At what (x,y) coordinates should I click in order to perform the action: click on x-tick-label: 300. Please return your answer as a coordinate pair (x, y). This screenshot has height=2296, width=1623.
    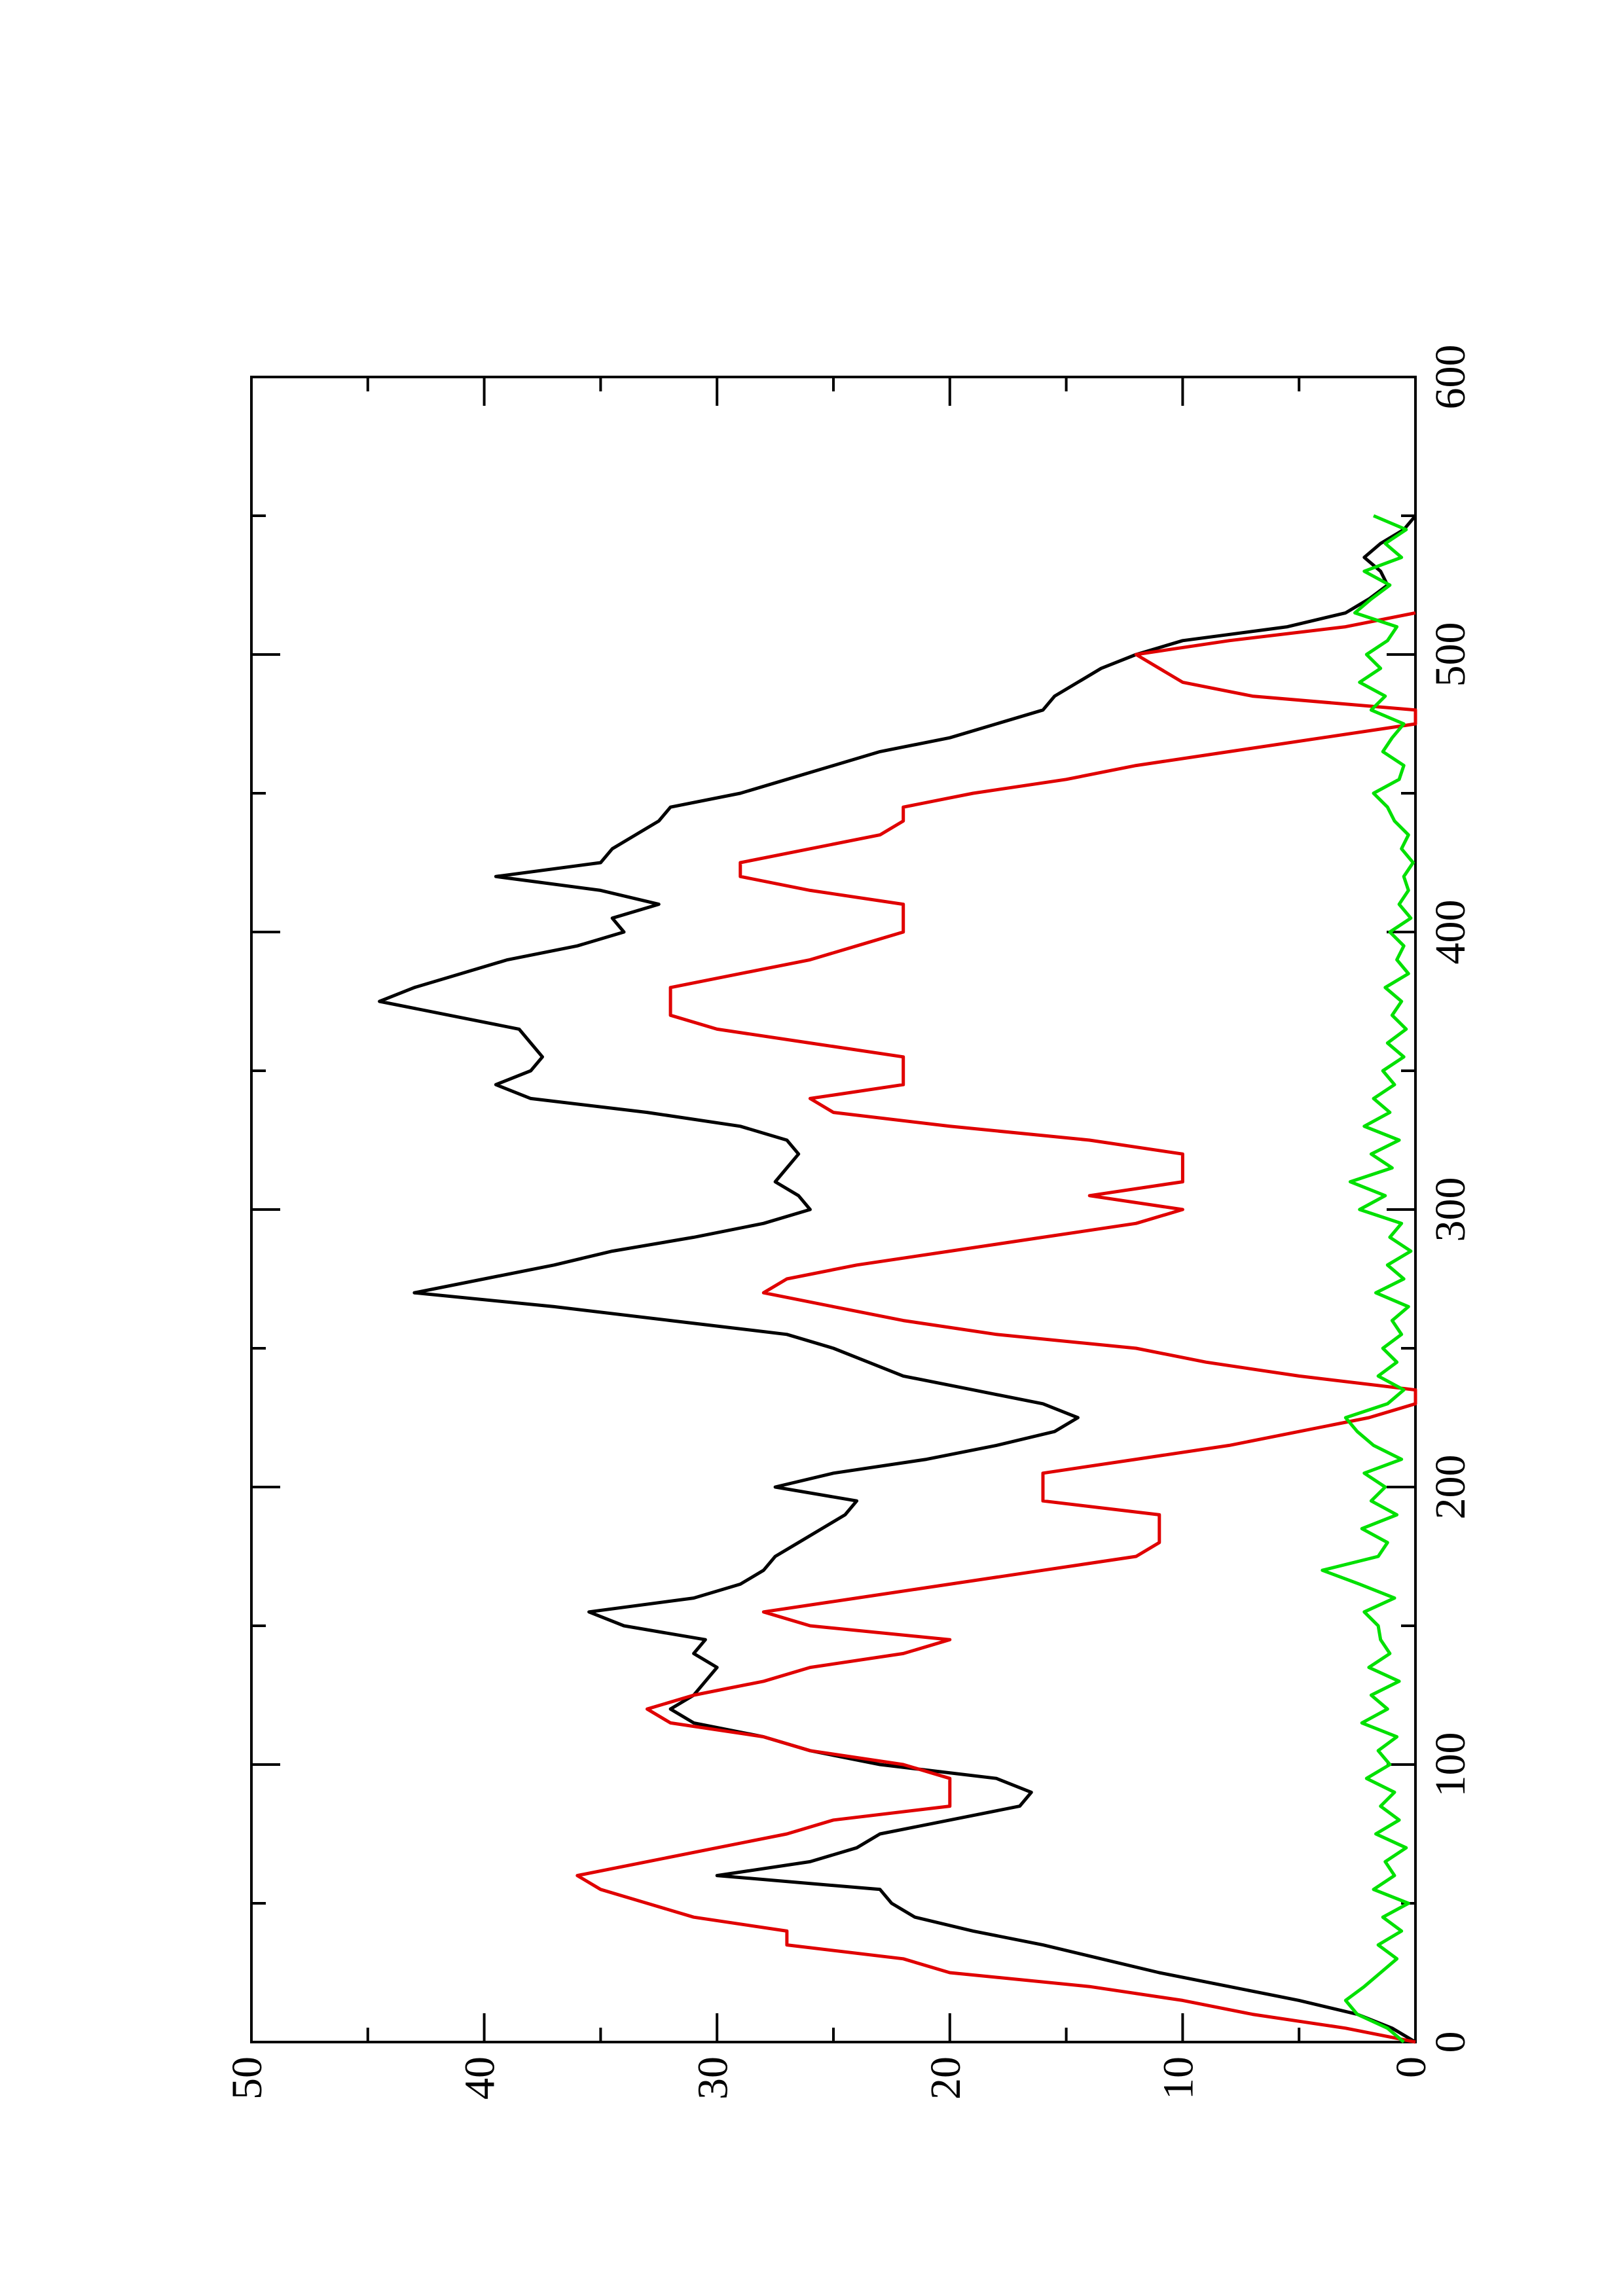
    Looking at the image, I should click on (1450, 1209).